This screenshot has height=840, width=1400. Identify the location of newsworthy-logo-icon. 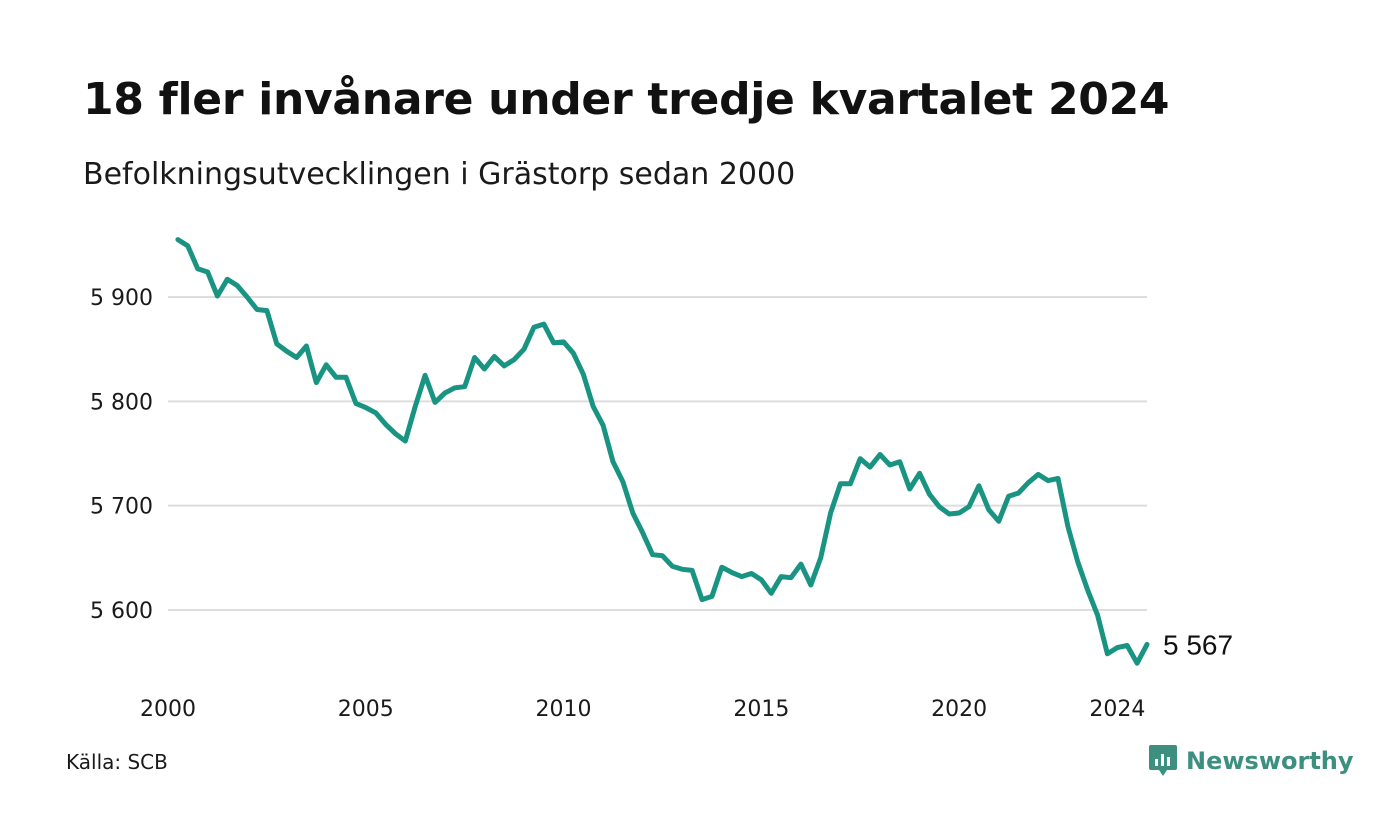
(1163, 760).